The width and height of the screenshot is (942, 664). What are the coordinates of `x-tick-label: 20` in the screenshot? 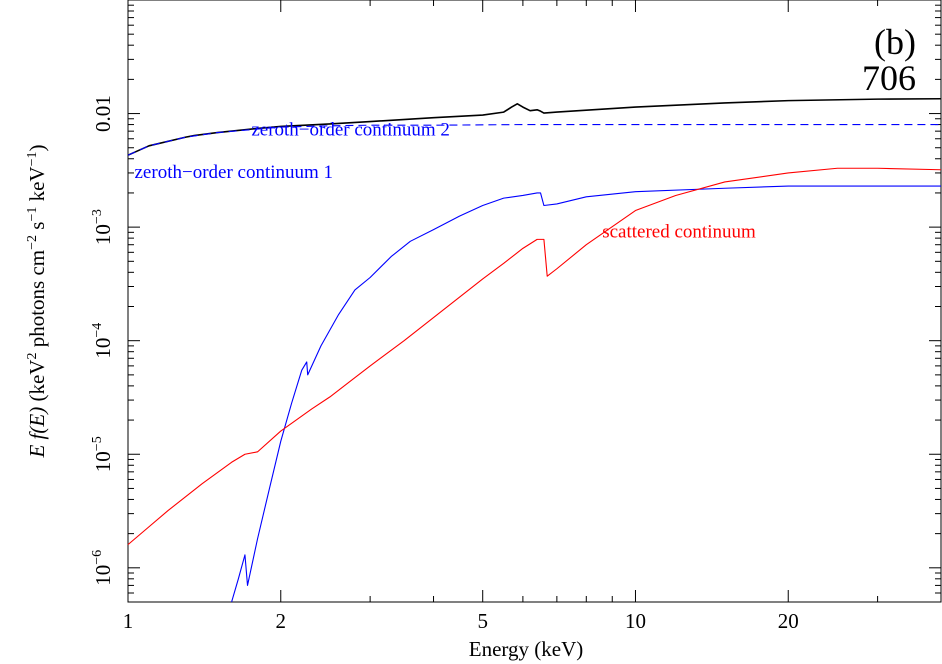 It's located at (788, 621).